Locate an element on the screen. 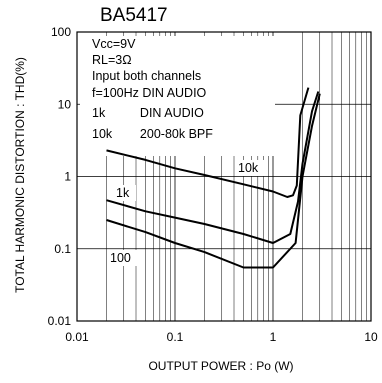 Image resolution: width=382 pixels, height=383 pixels. x-tick-label: 0.01 is located at coordinates (77, 337).